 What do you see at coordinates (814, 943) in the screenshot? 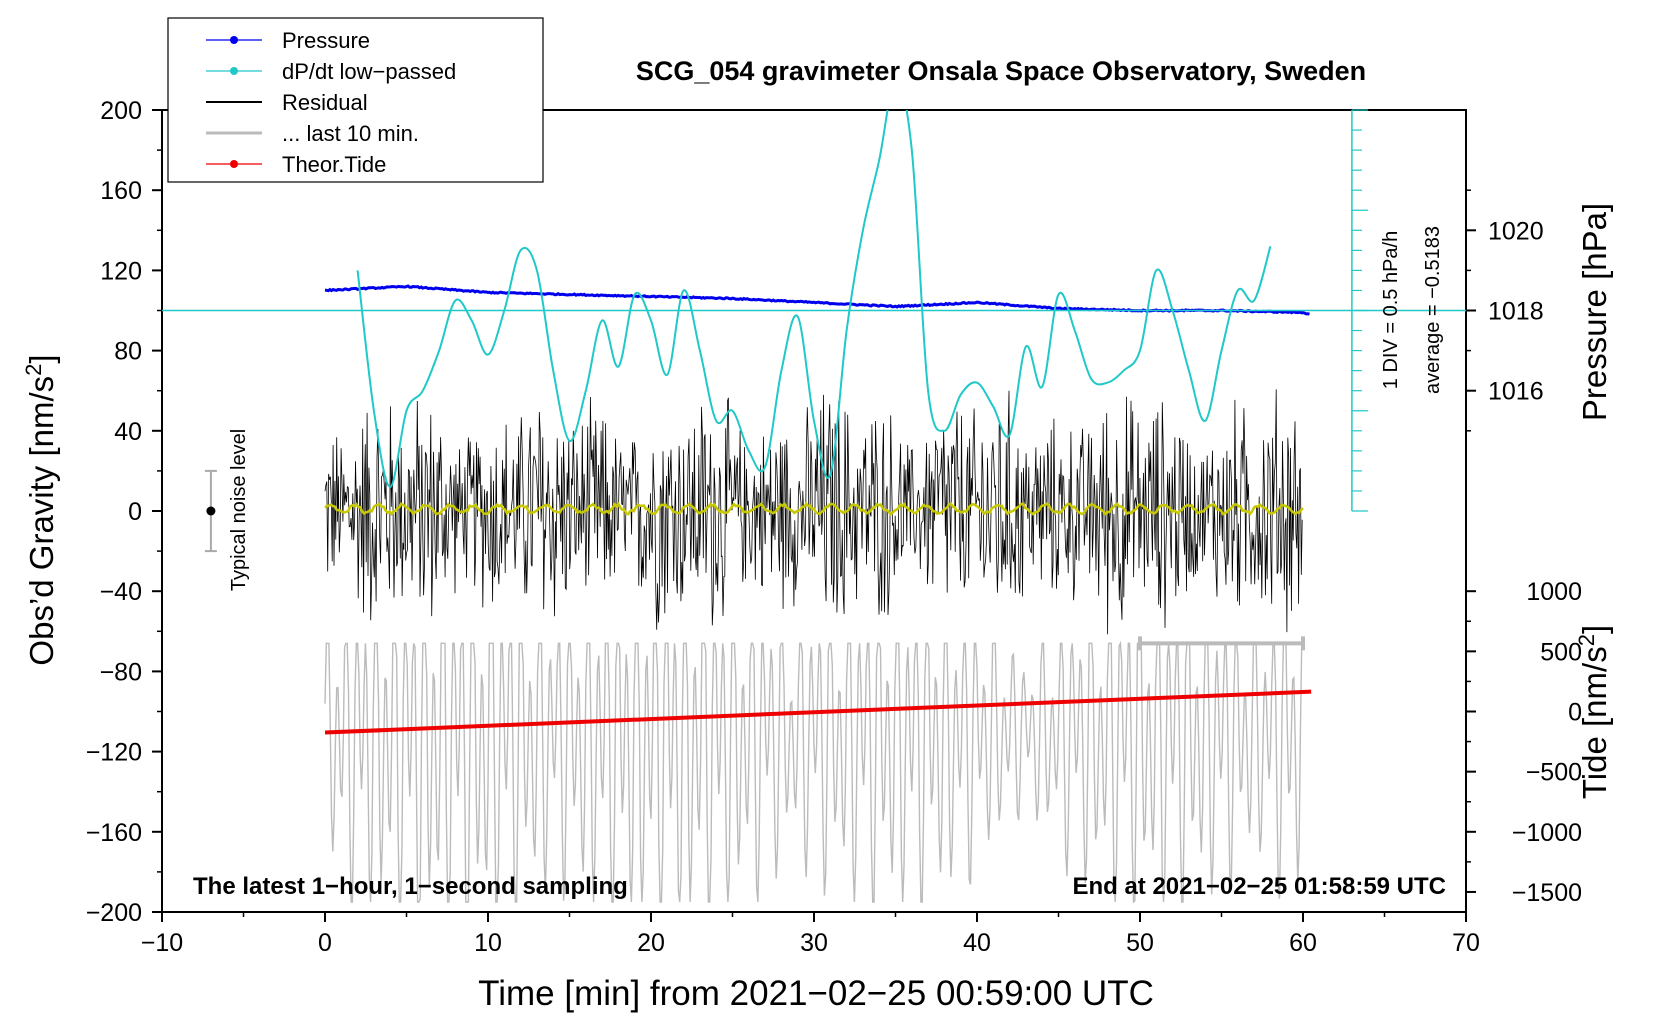
I see `x-tick-label: 30` at bounding box center [814, 943].